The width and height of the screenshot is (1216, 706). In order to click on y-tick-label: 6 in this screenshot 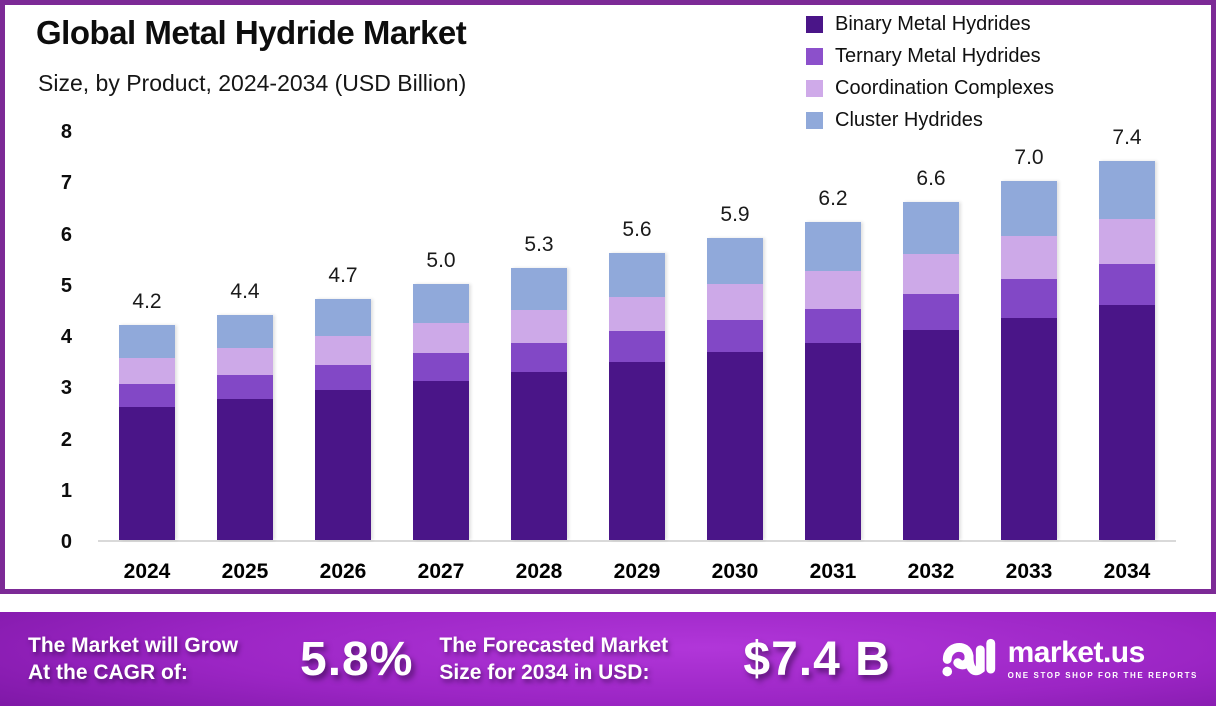, I will do `click(66, 234)`.